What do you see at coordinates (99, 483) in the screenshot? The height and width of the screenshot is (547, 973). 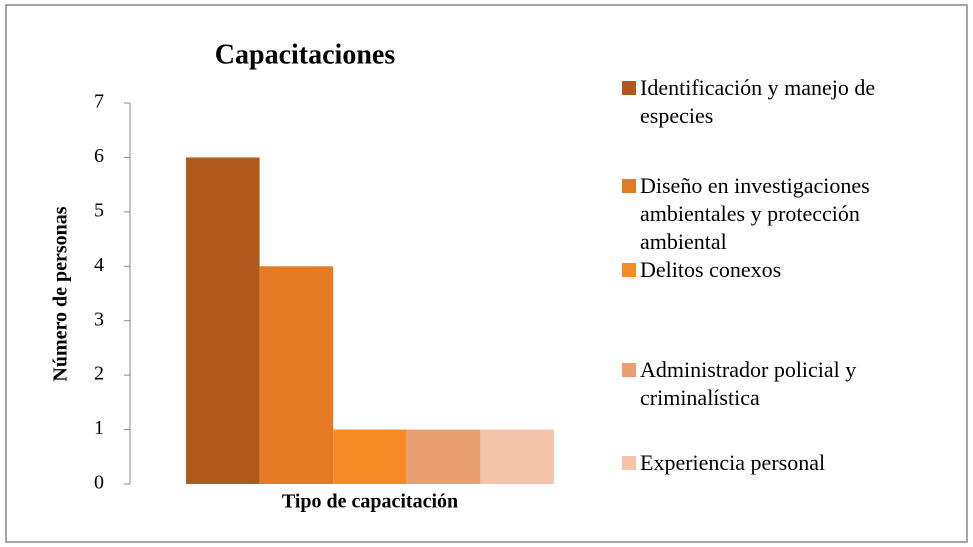 I see `y-tick-label: 0` at bounding box center [99, 483].